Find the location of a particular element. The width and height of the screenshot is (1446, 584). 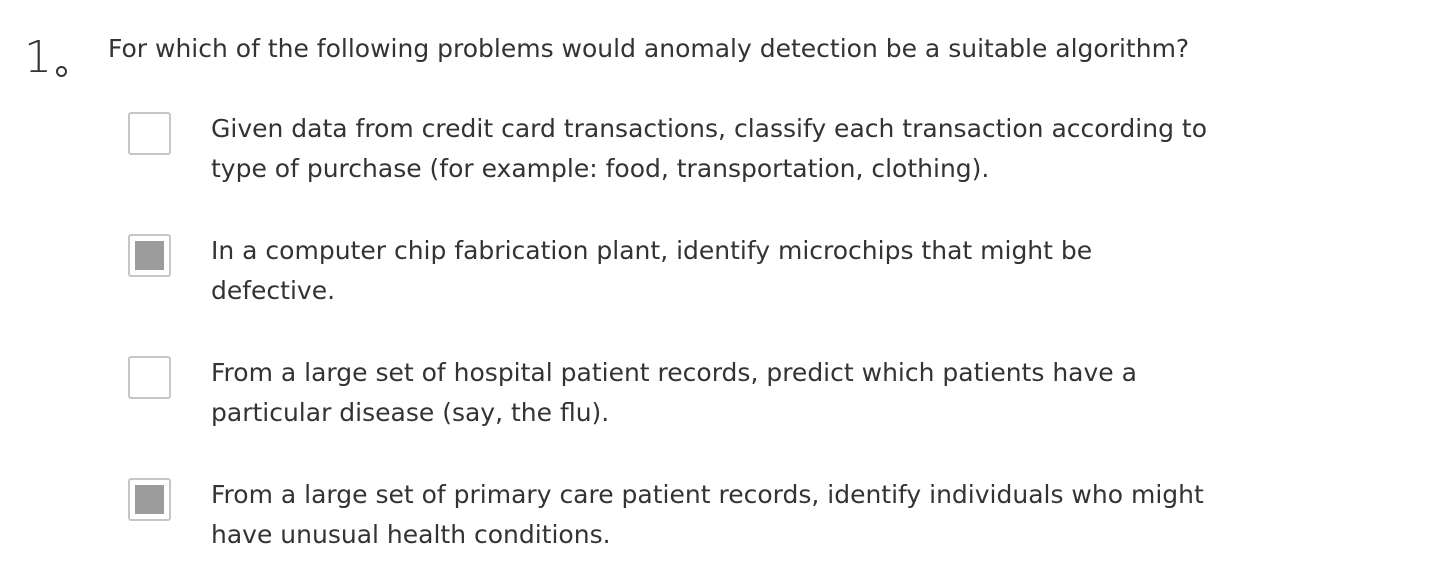

option-4-checkbox is located at coordinates (149, 499).